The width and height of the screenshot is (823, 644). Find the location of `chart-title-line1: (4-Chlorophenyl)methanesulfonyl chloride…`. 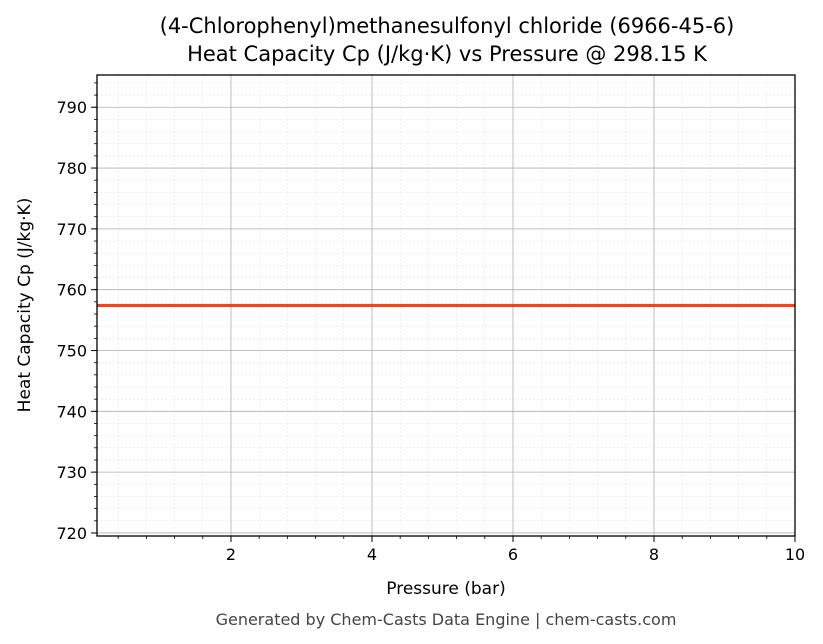

chart-title-line1: (4-Chlorophenyl)methanesulfonyl chloride… is located at coordinates (447, 26).